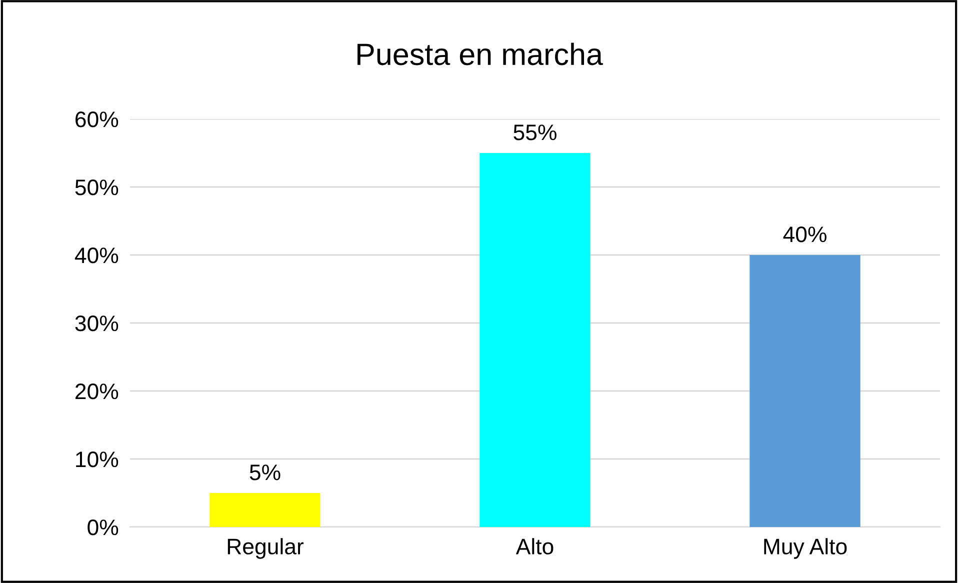 The width and height of the screenshot is (958, 583). I want to click on y-tick-label: 50%, so click(96, 188).